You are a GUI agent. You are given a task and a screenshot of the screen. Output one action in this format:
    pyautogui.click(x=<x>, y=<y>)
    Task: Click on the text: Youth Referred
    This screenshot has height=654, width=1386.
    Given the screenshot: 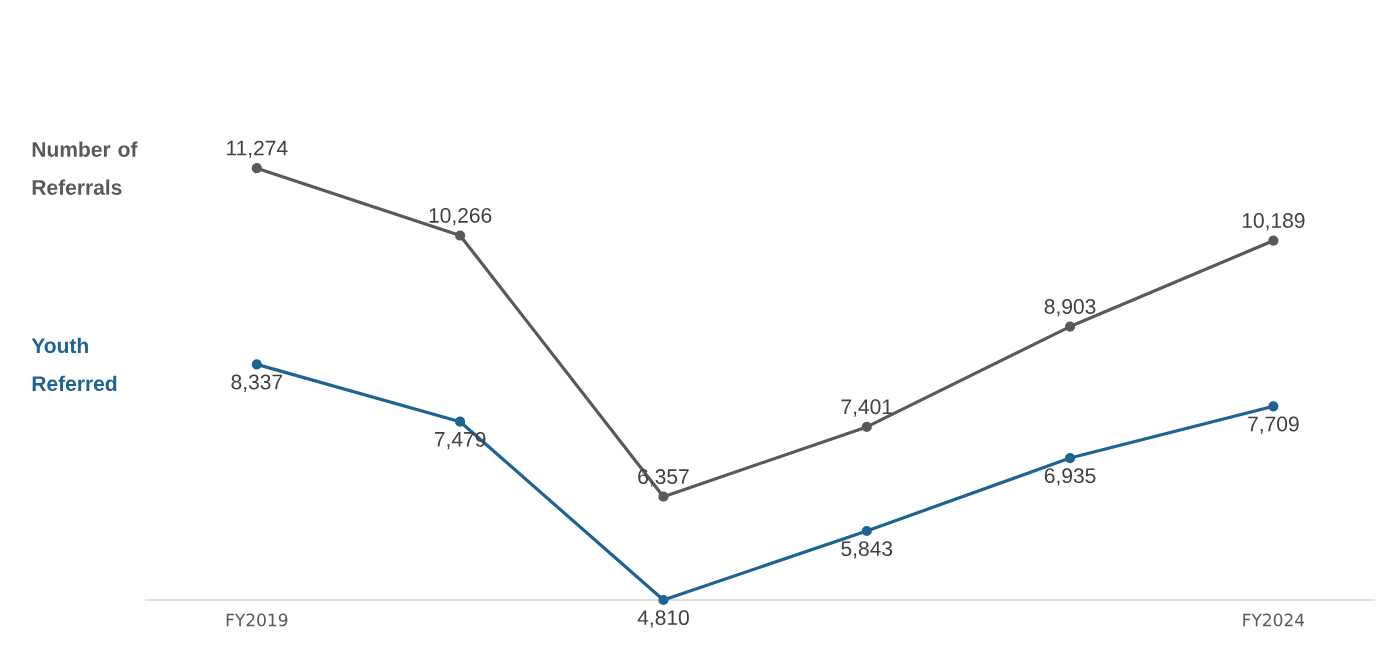 What is the action you would take?
    pyautogui.click(x=74, y=364)
    